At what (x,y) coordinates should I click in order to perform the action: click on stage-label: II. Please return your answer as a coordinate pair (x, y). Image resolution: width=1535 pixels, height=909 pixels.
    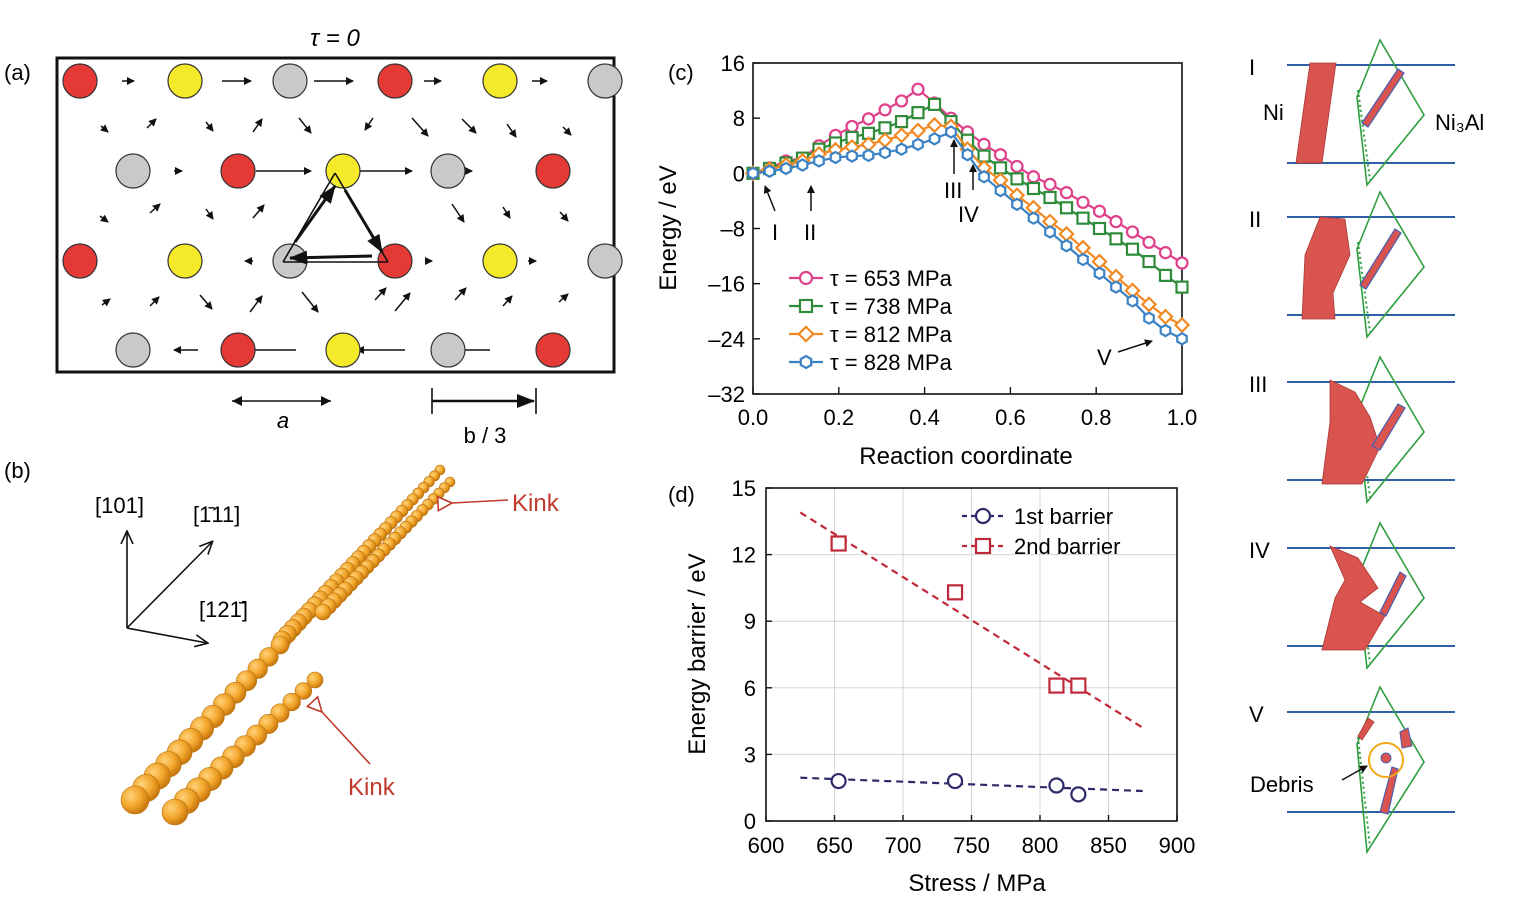
    Looking at the image, I should click on (1255, 219).